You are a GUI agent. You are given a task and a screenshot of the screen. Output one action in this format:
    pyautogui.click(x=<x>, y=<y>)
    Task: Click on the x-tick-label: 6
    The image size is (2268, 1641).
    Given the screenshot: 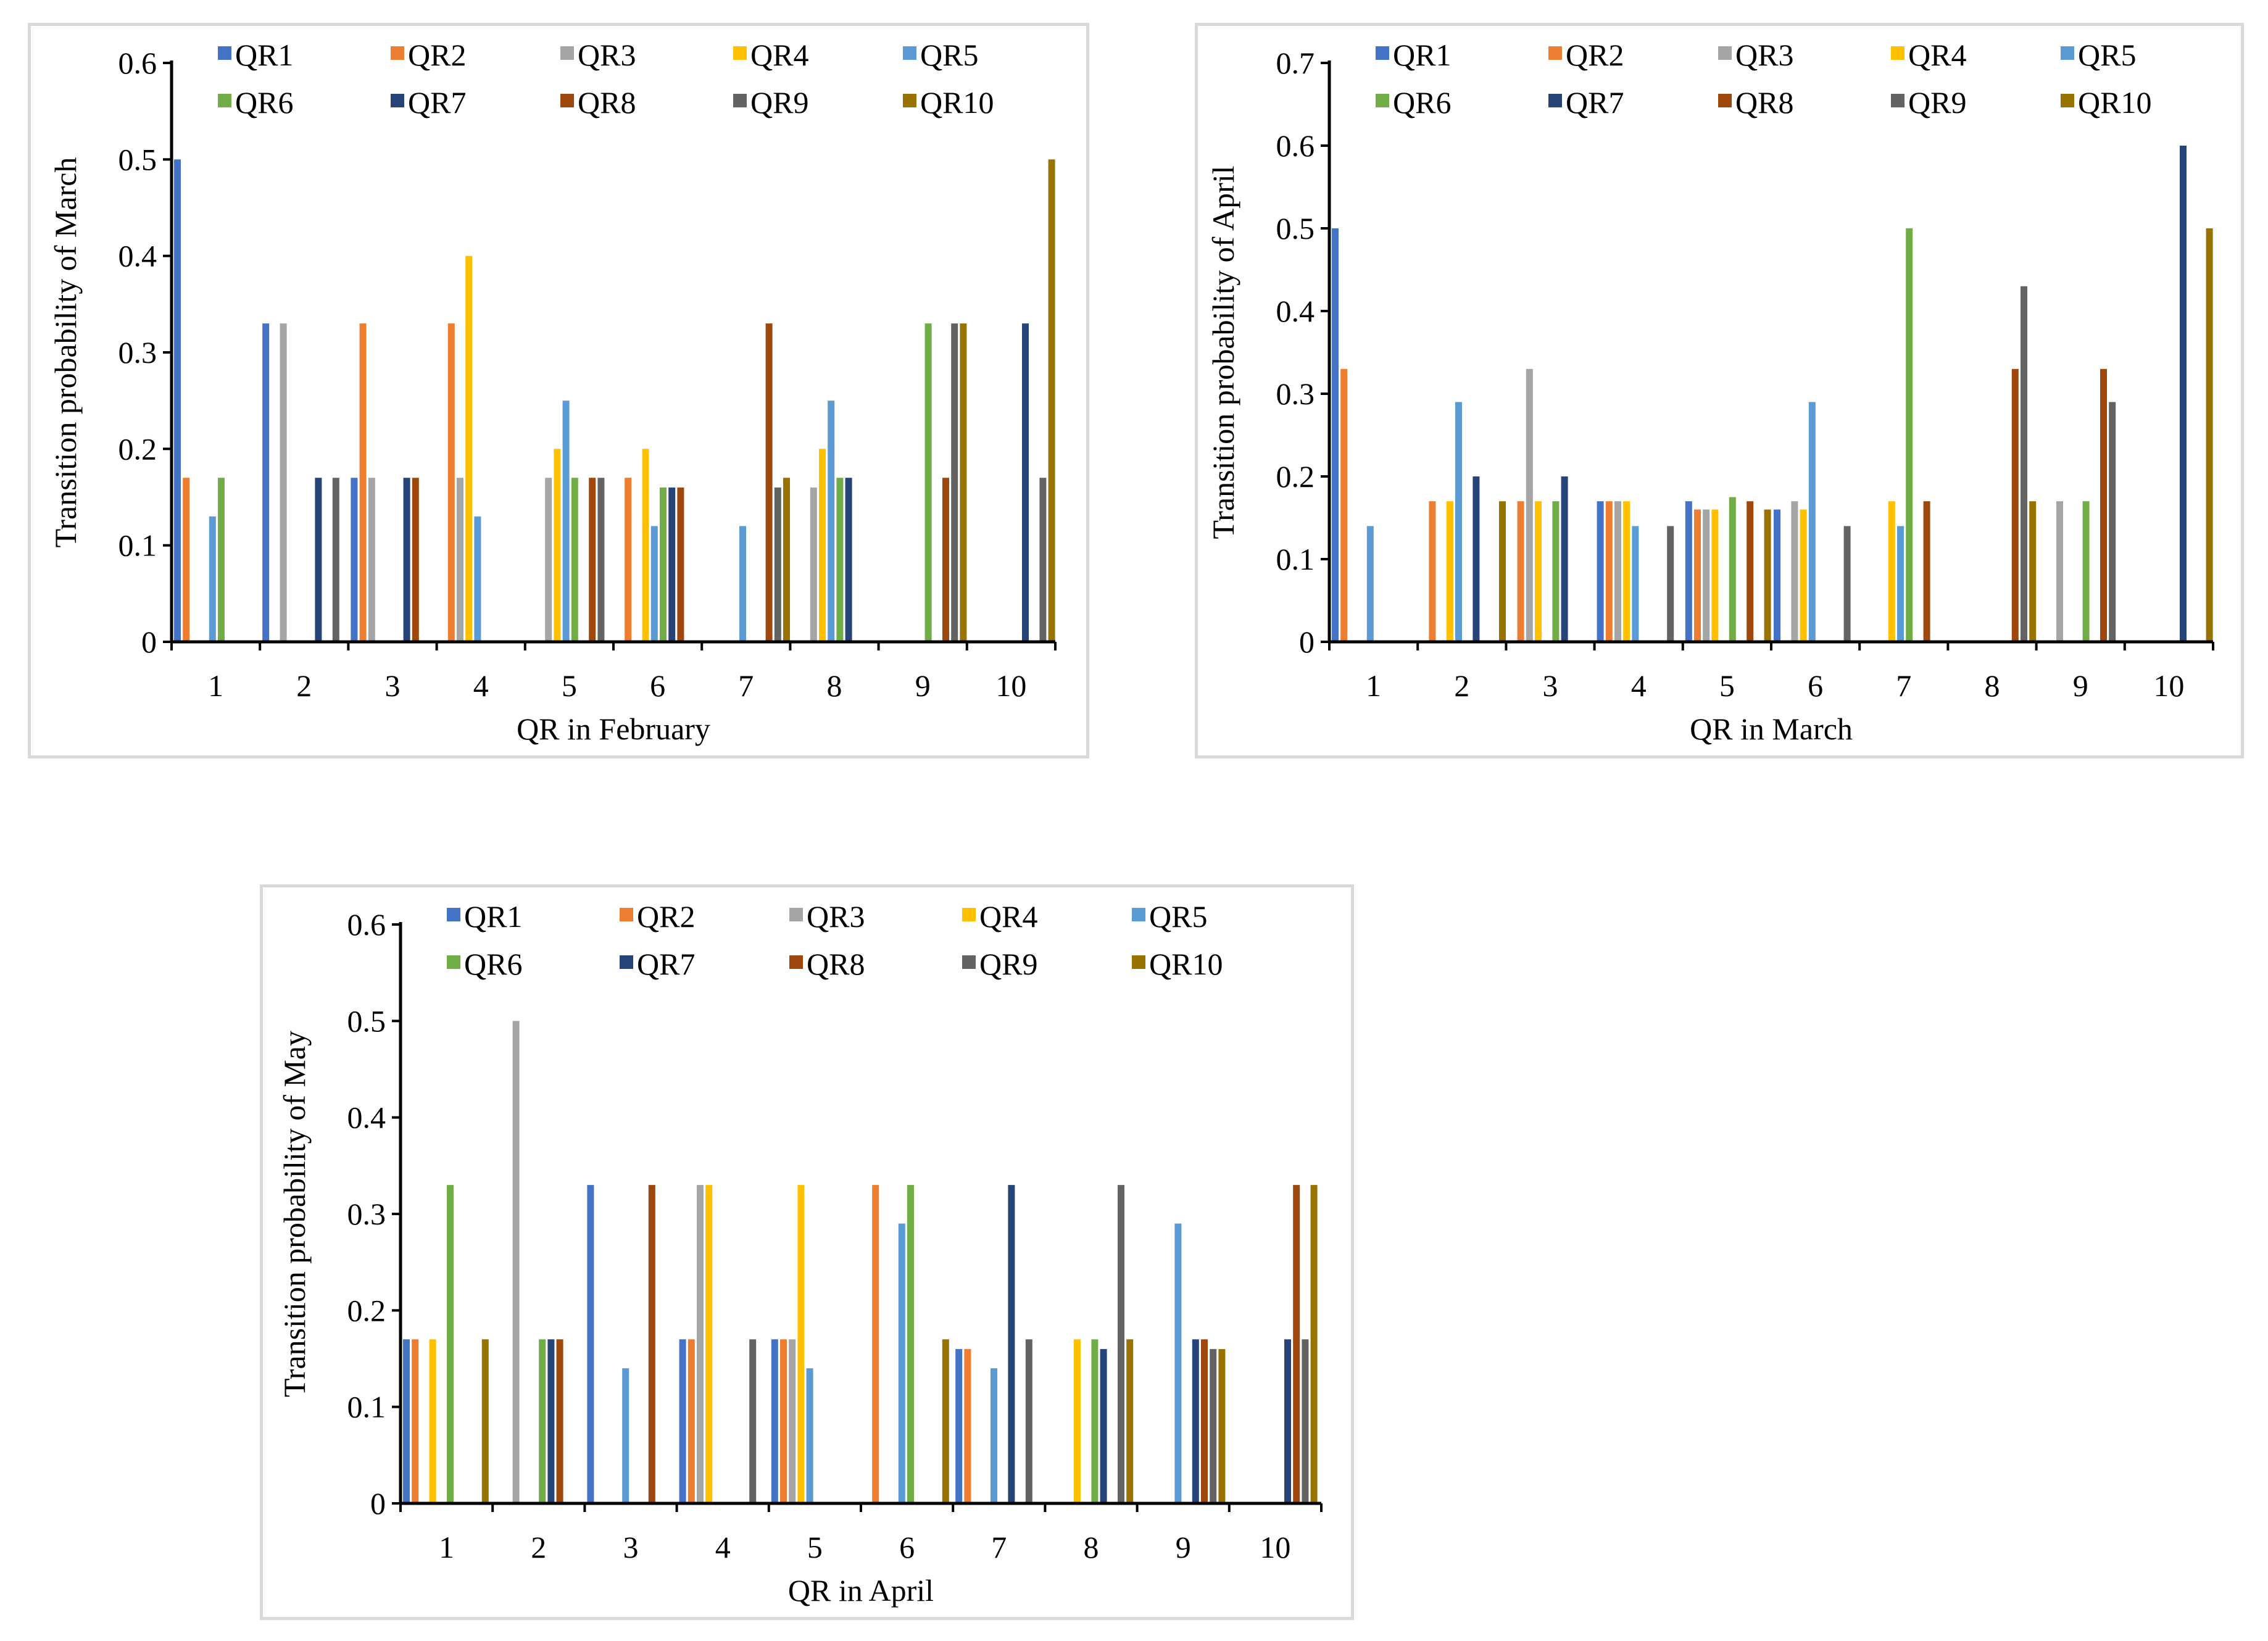 What is the action you would take?
    pyautogui.click(x=907, y=1547)
    